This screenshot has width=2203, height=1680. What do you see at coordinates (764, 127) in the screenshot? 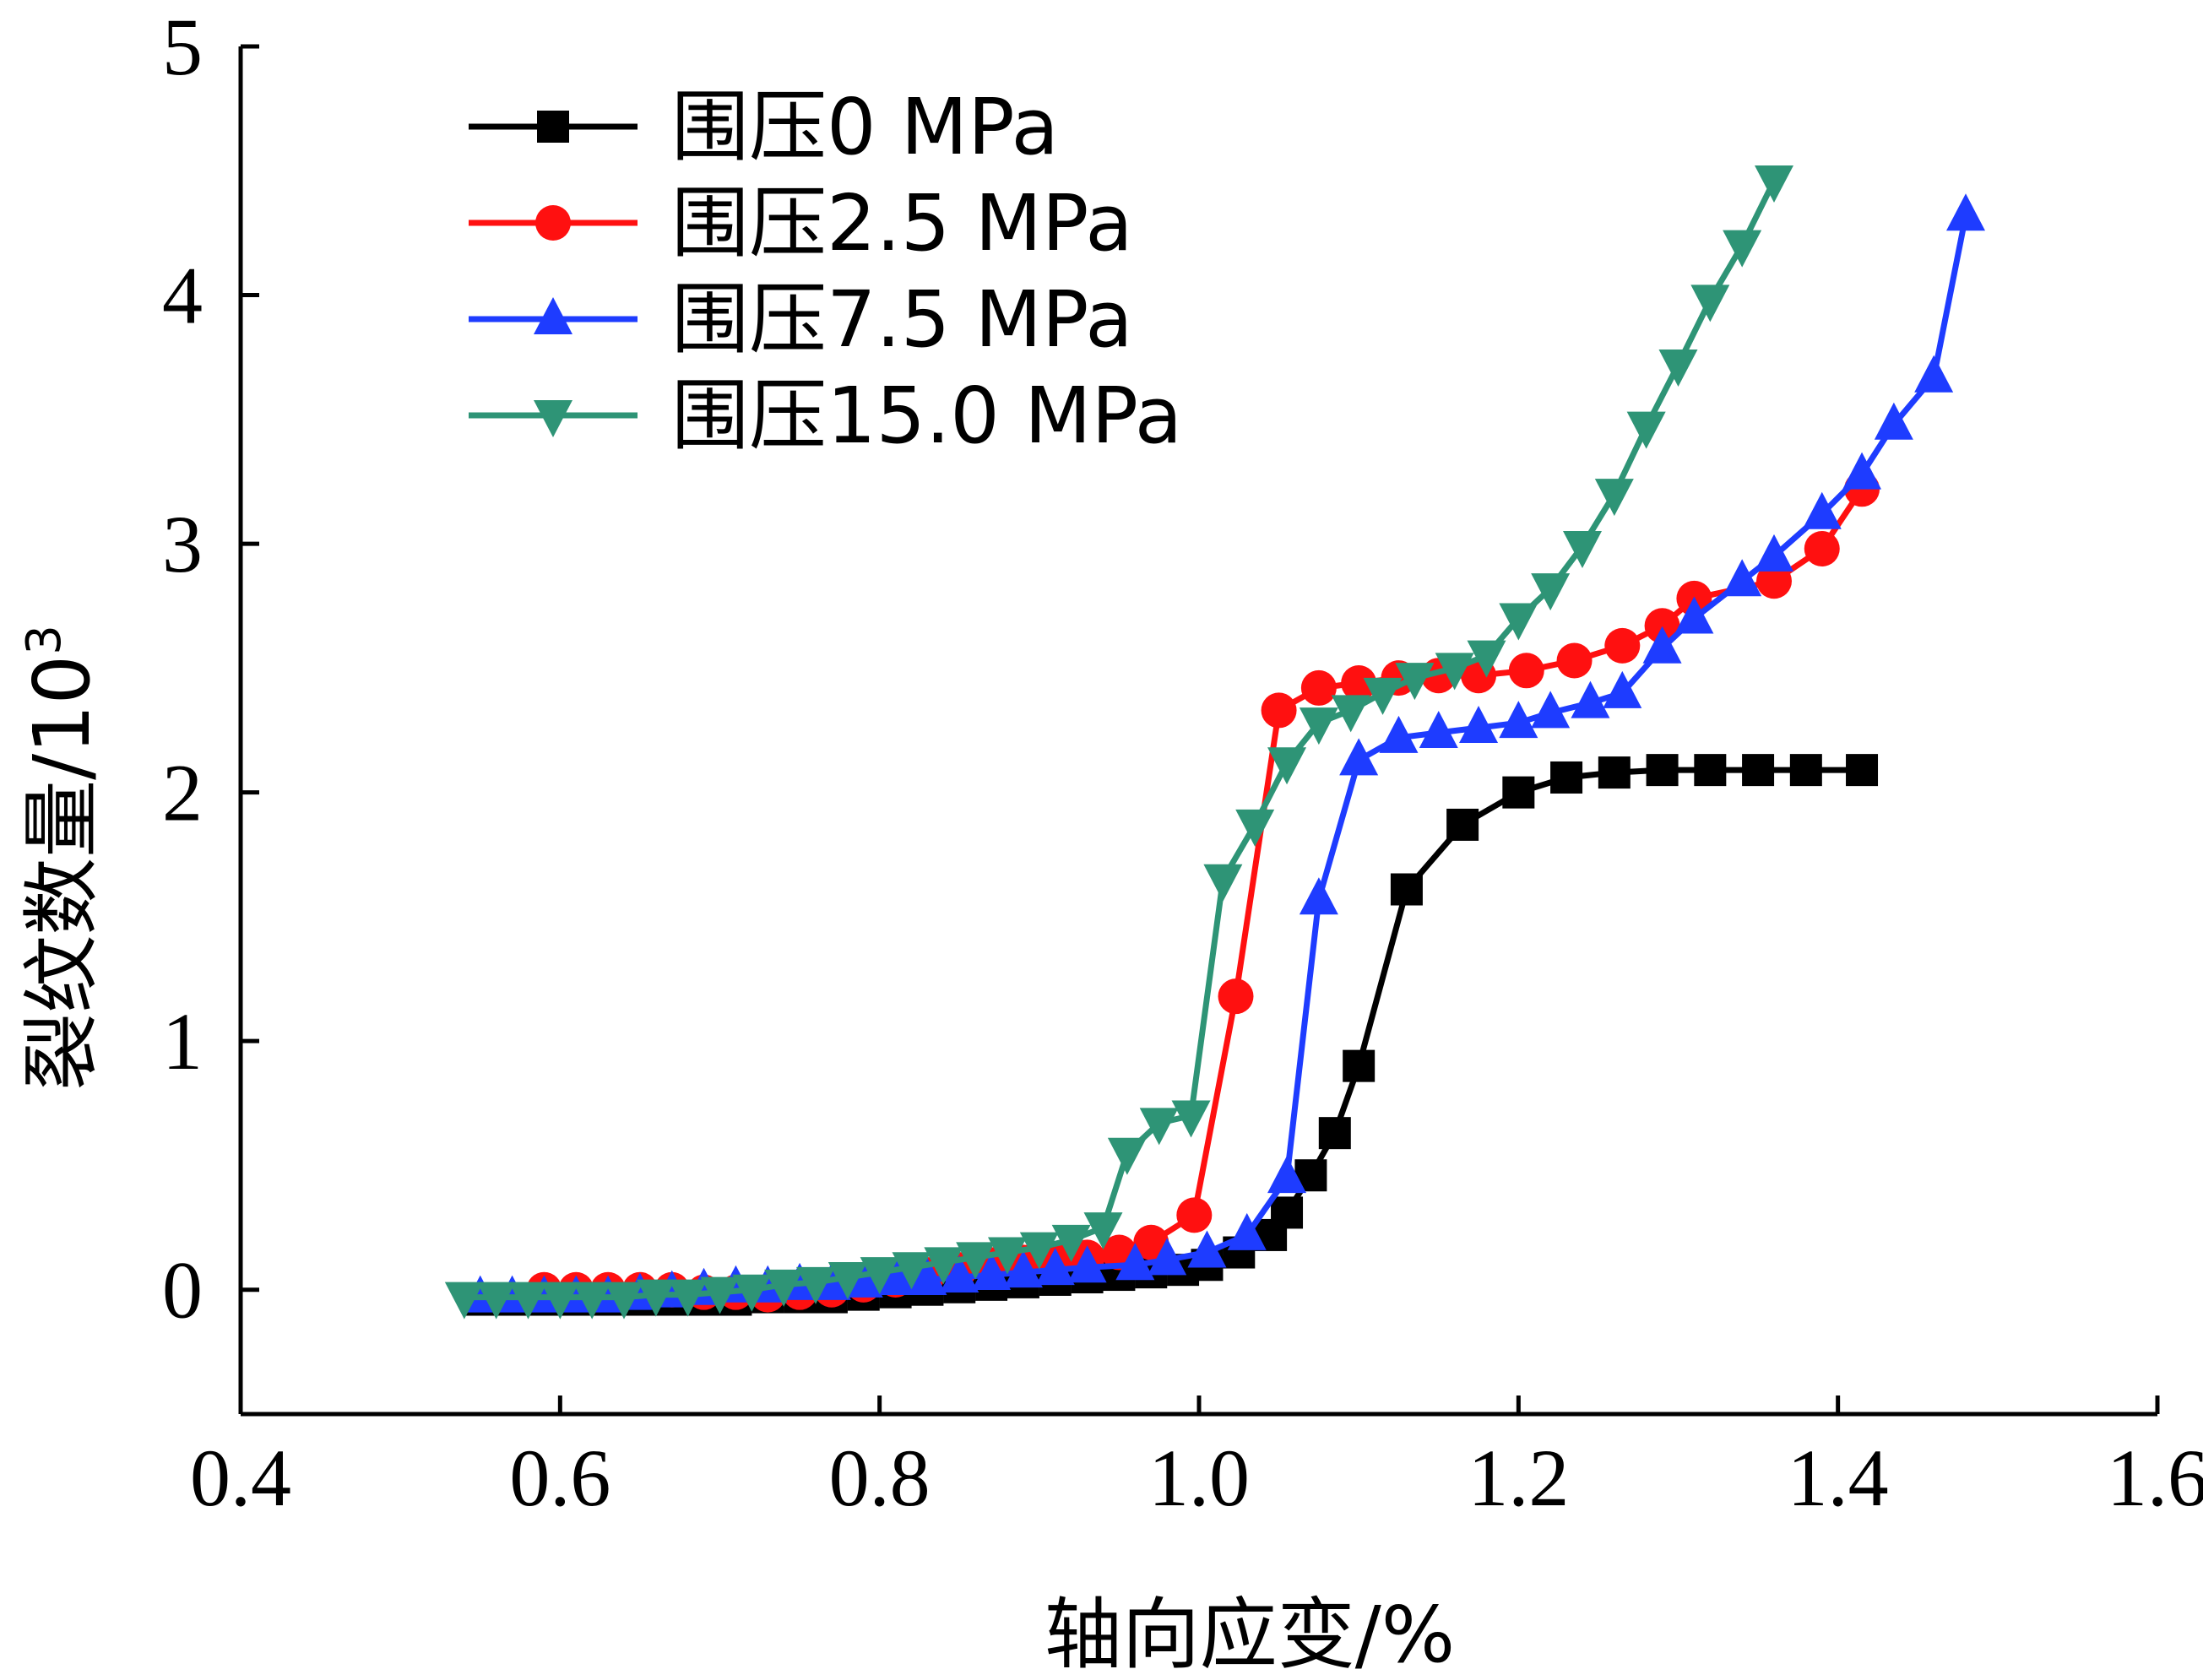
I see `legend-item: 围压0 MPa` at bounding box center [764, 127].